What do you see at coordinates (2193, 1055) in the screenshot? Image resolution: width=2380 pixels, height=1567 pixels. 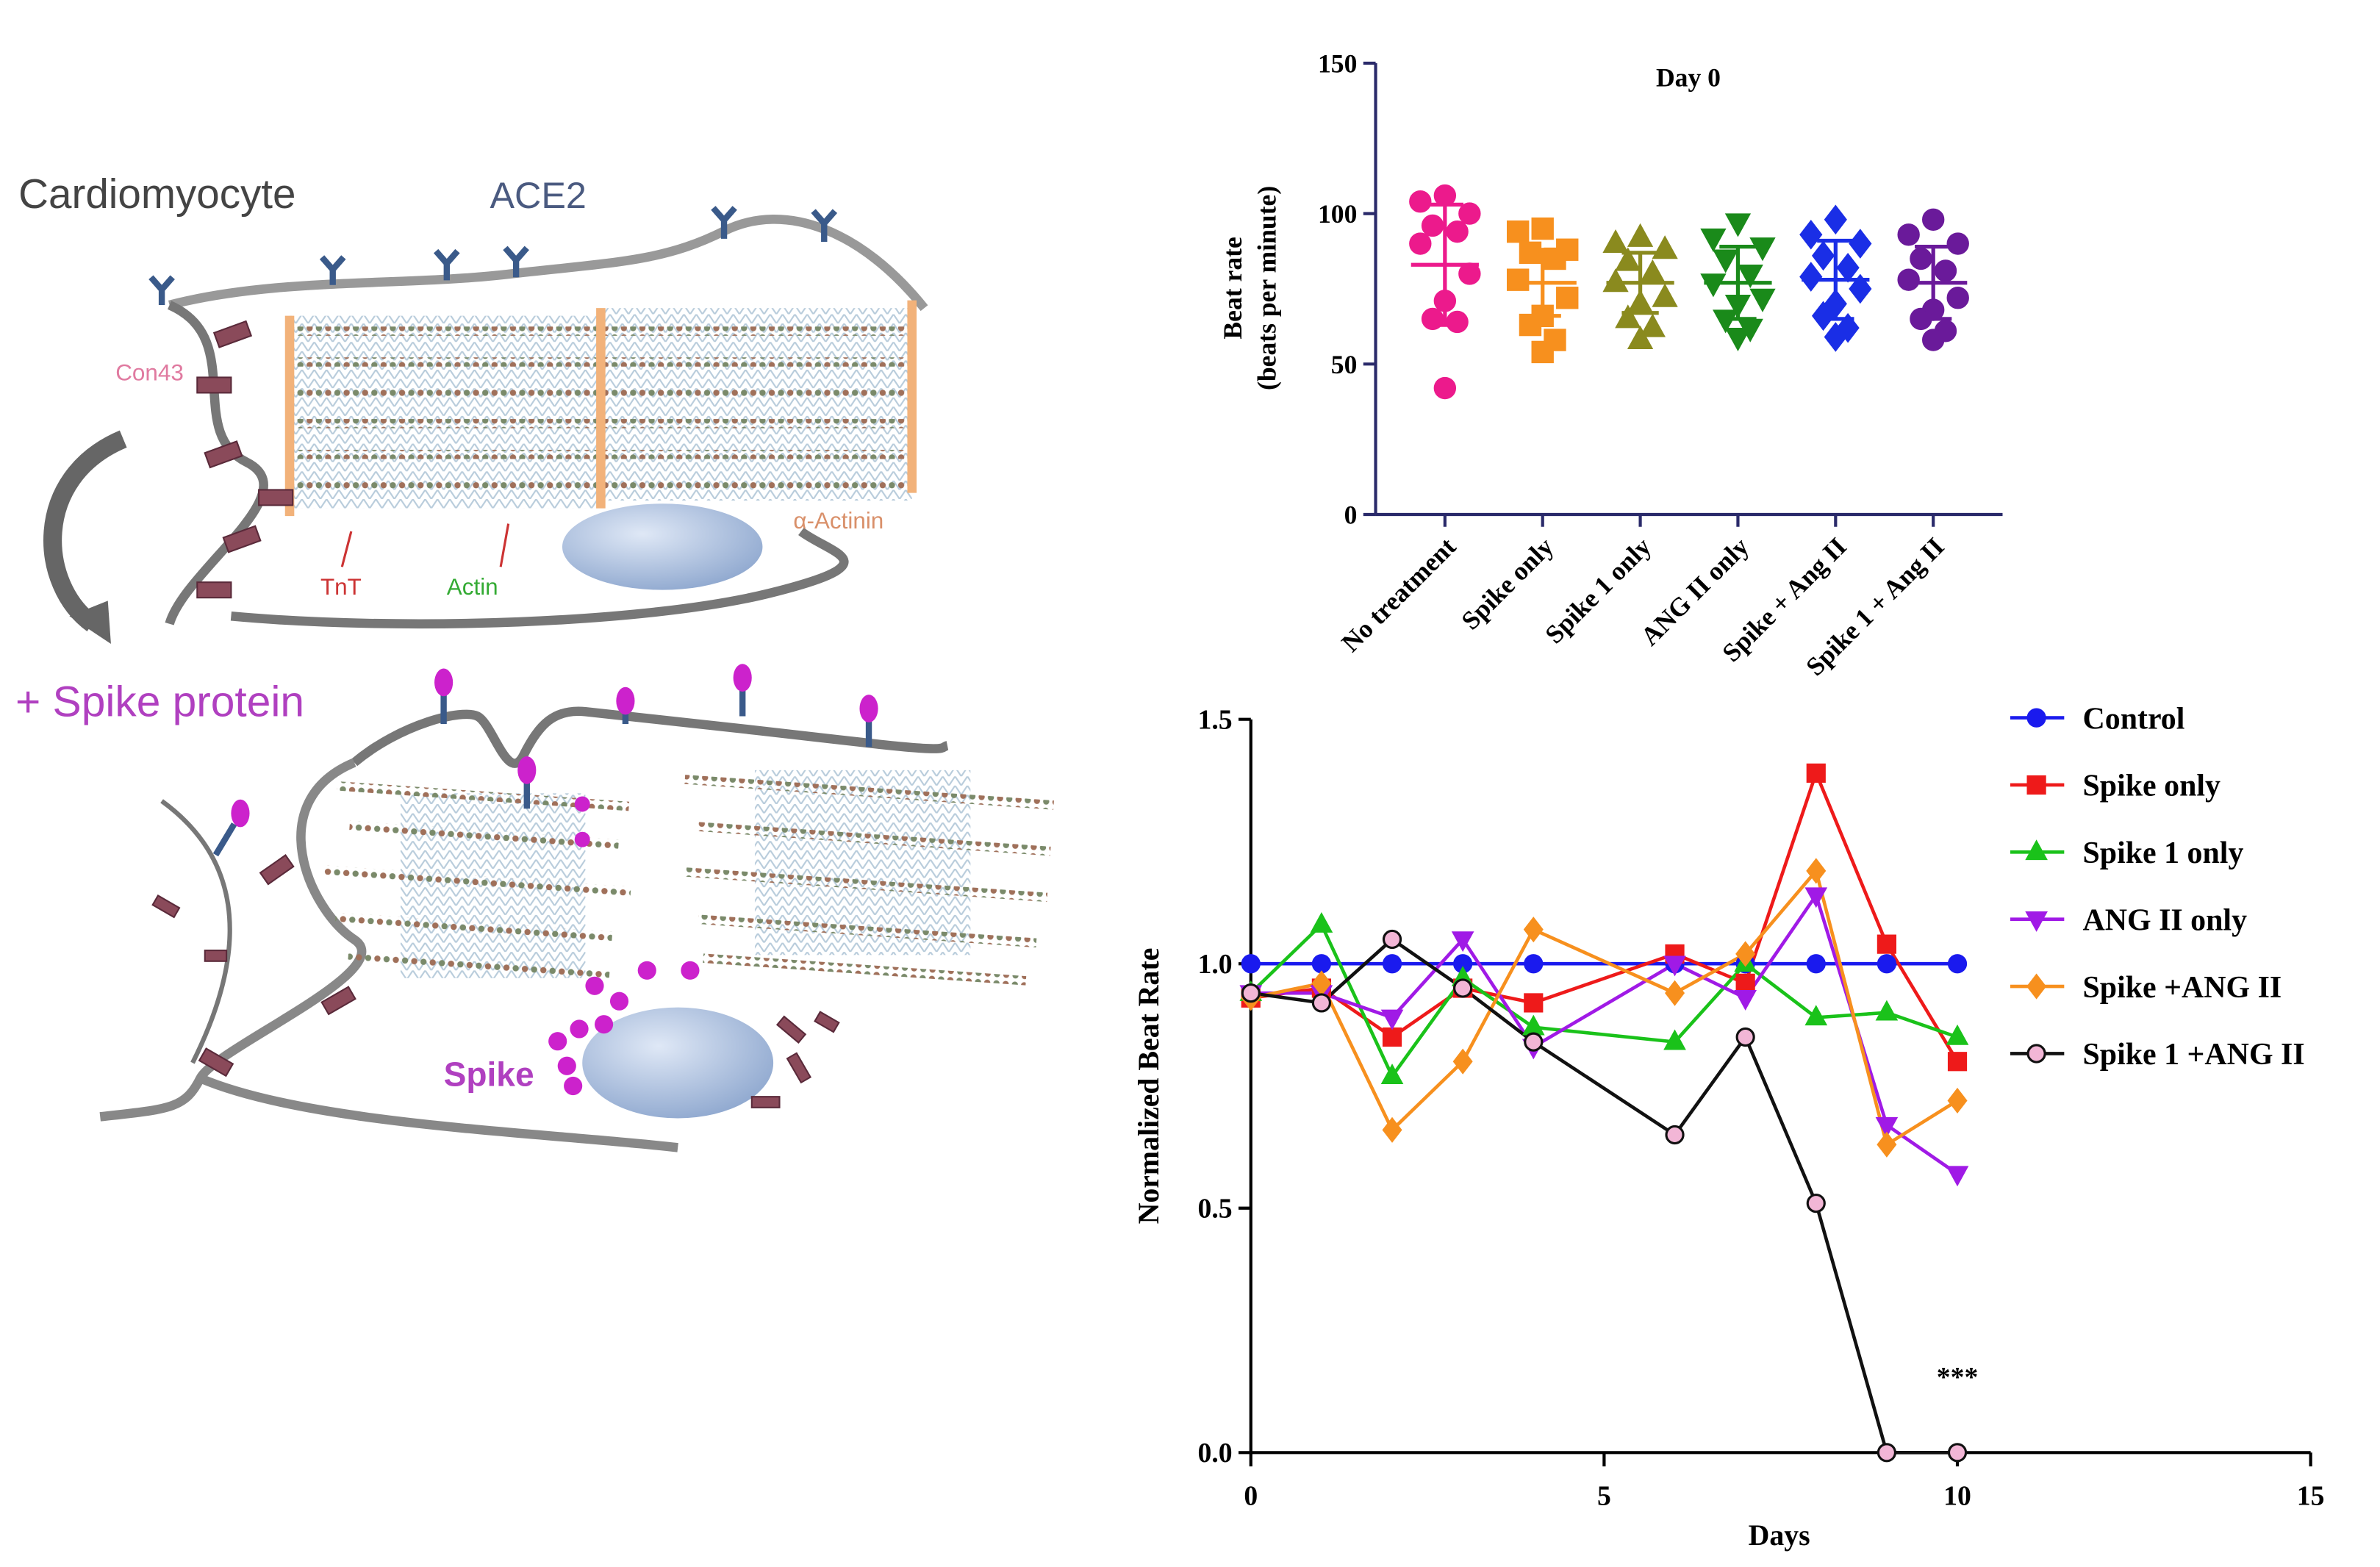 I see `legend-label: Spike 1 +ANG II` at bounding box center [2193, 1055].